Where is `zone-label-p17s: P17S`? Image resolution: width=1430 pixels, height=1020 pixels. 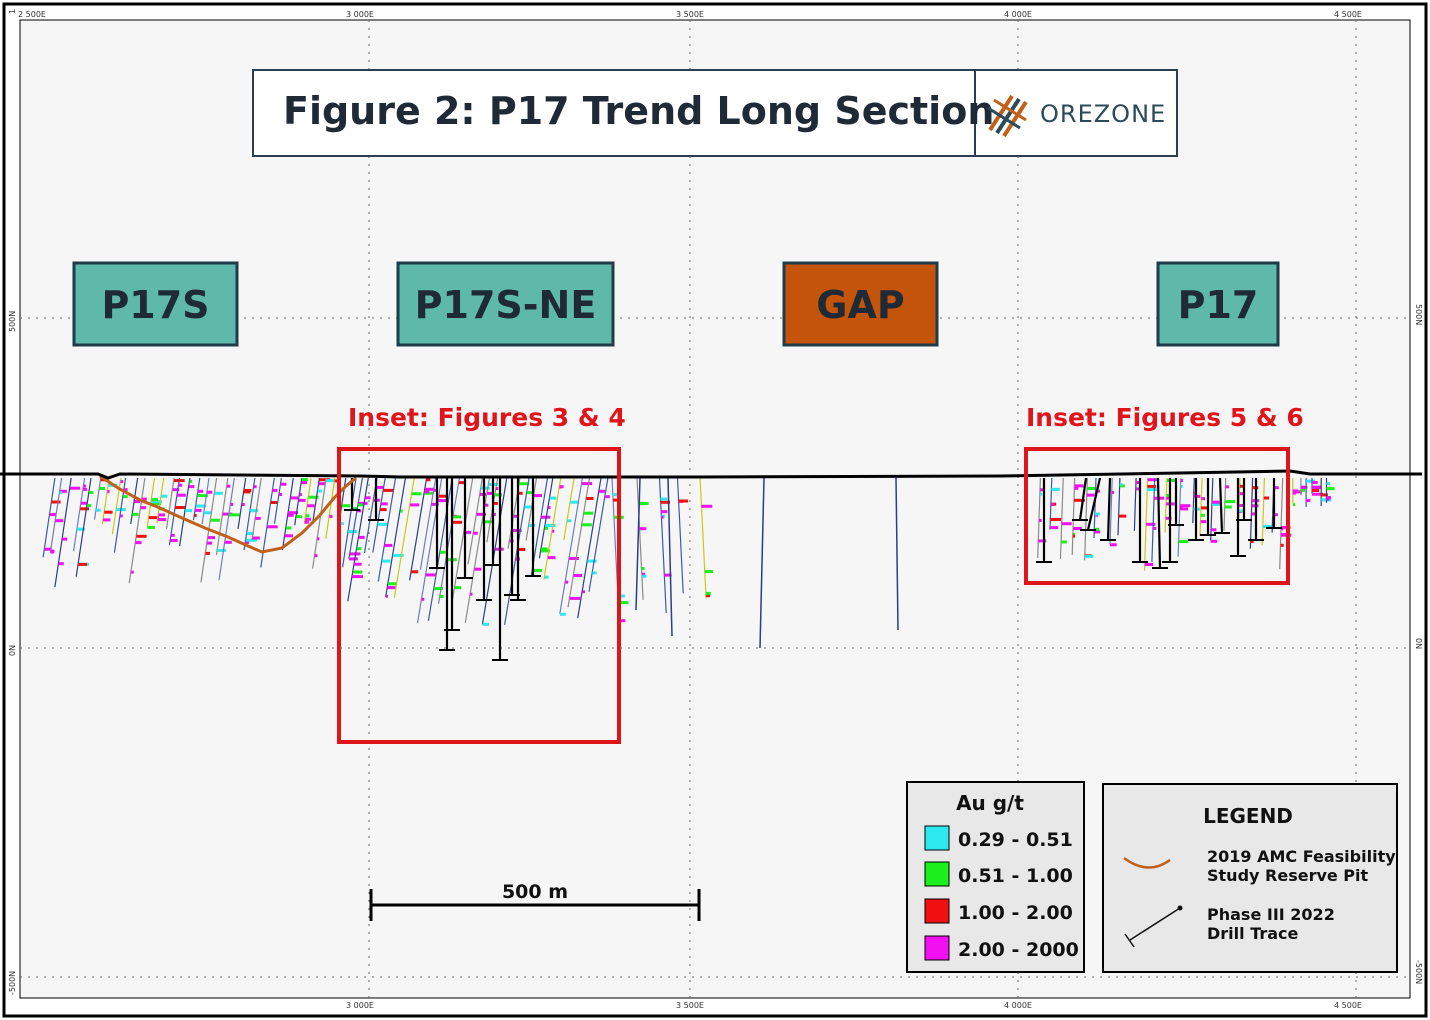 zone-label-p17s: P17S is located at coordinates (155, 304).